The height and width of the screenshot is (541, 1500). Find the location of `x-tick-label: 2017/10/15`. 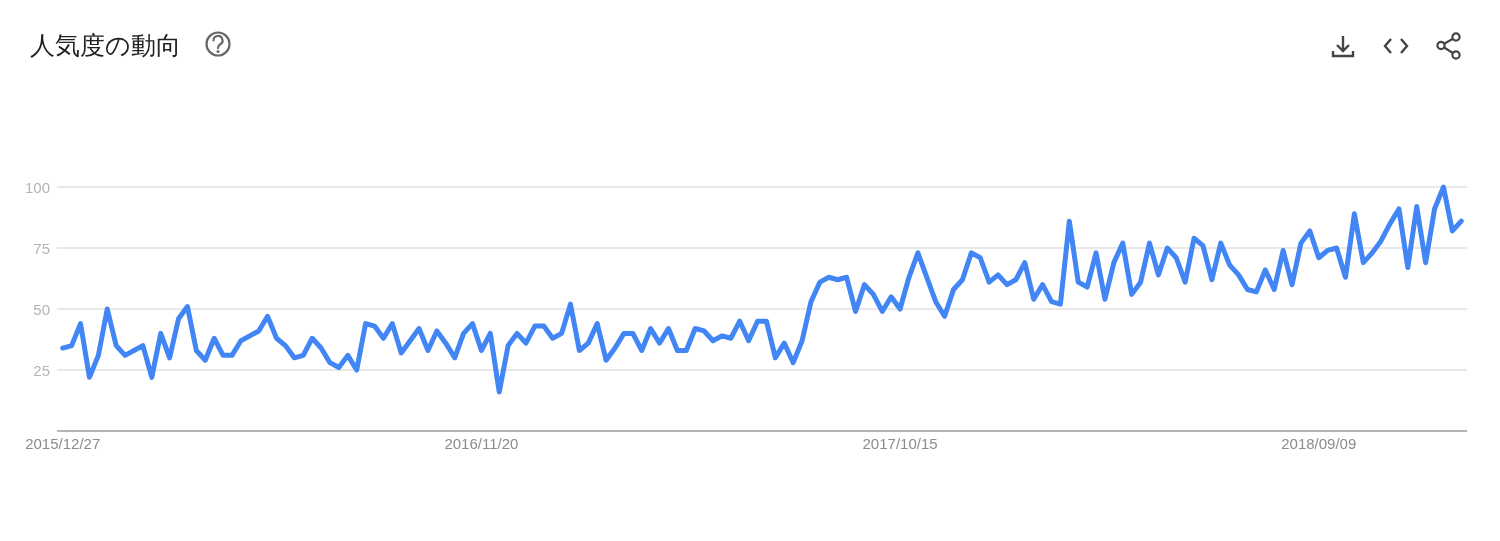

x-tick-label: 2017/10/15 is located at coordinates (900, 443).